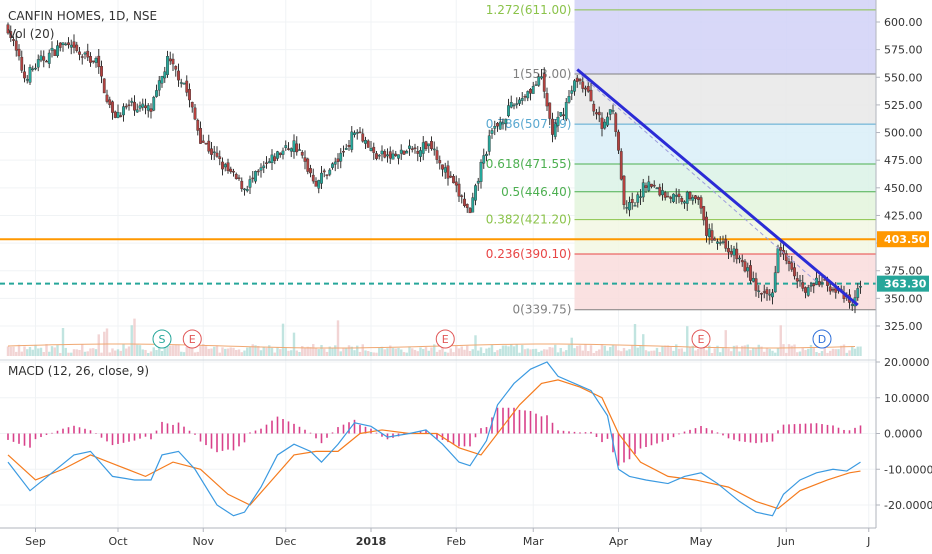  What do you see at coordinates (456, 541) in the screenshot?
I see `time-tick-label: Feb` at bounding box center [456, 541].